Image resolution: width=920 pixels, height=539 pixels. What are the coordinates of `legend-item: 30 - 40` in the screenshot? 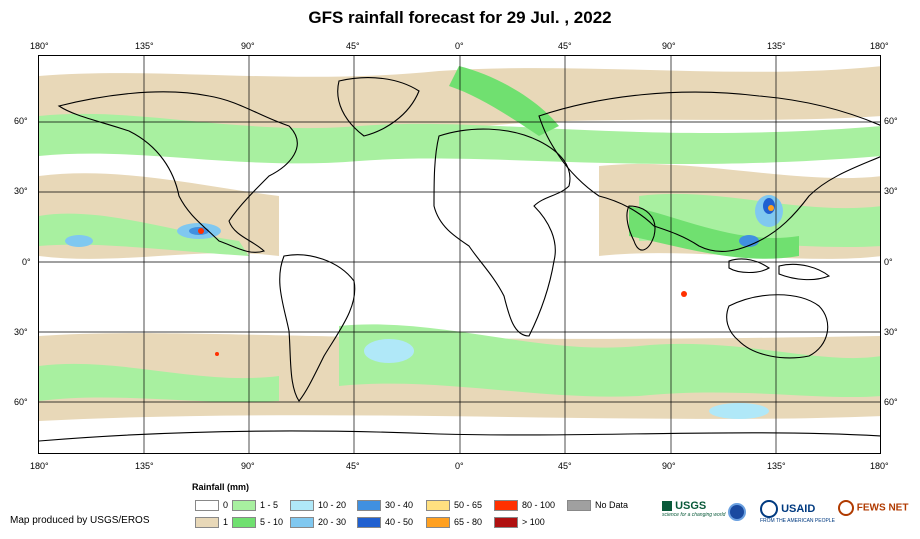 It's located at (385, 505).